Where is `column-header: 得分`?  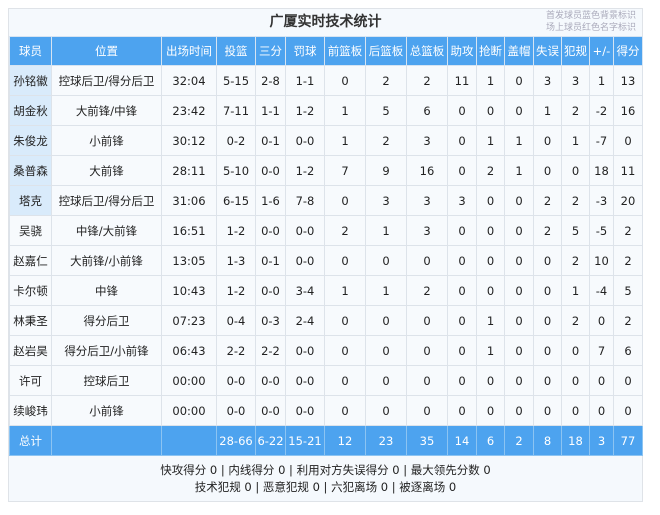
column-header: 得分 is located at coordinates (628, 51).